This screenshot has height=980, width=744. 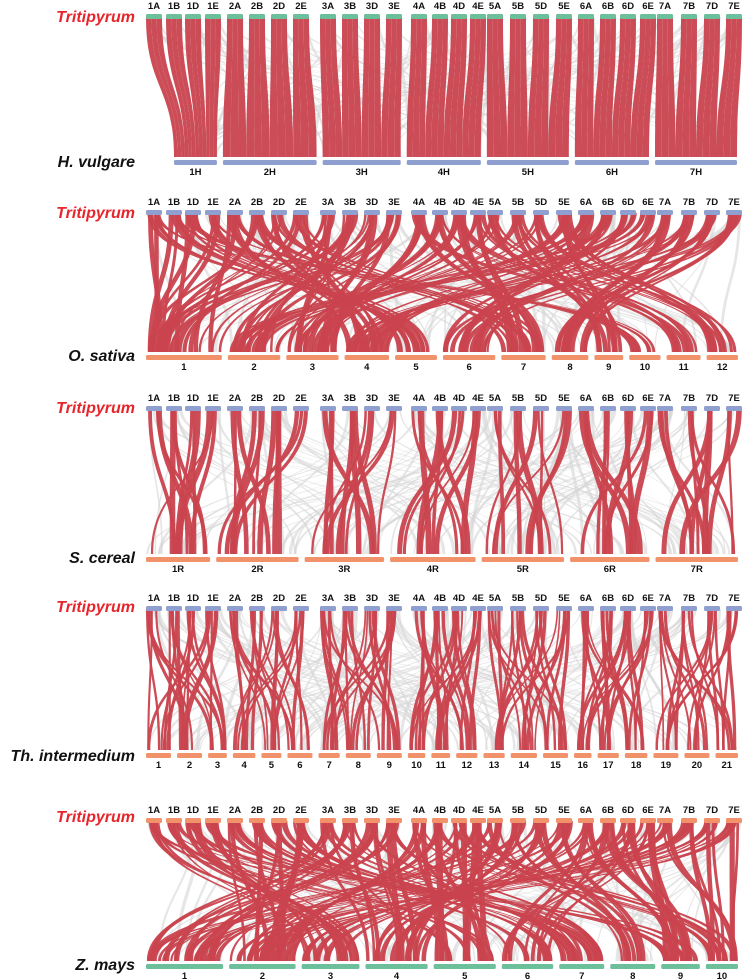 What do you see at coordinates (433, 569) in the screenshot?
I see `bottom-chromosome-label: 4R` at bounding box center [433, 569].